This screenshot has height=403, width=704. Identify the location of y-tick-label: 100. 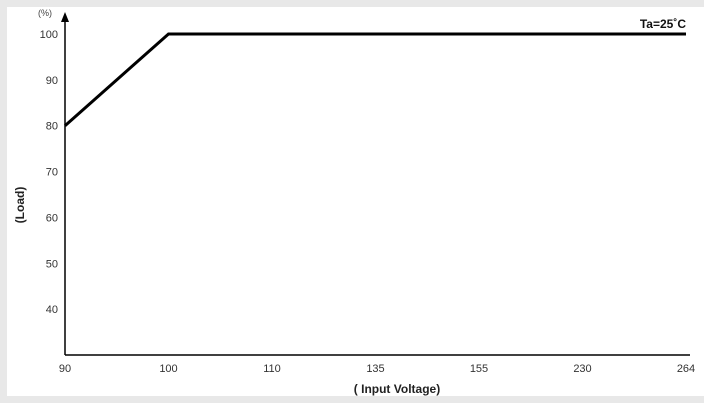
(49, 35).